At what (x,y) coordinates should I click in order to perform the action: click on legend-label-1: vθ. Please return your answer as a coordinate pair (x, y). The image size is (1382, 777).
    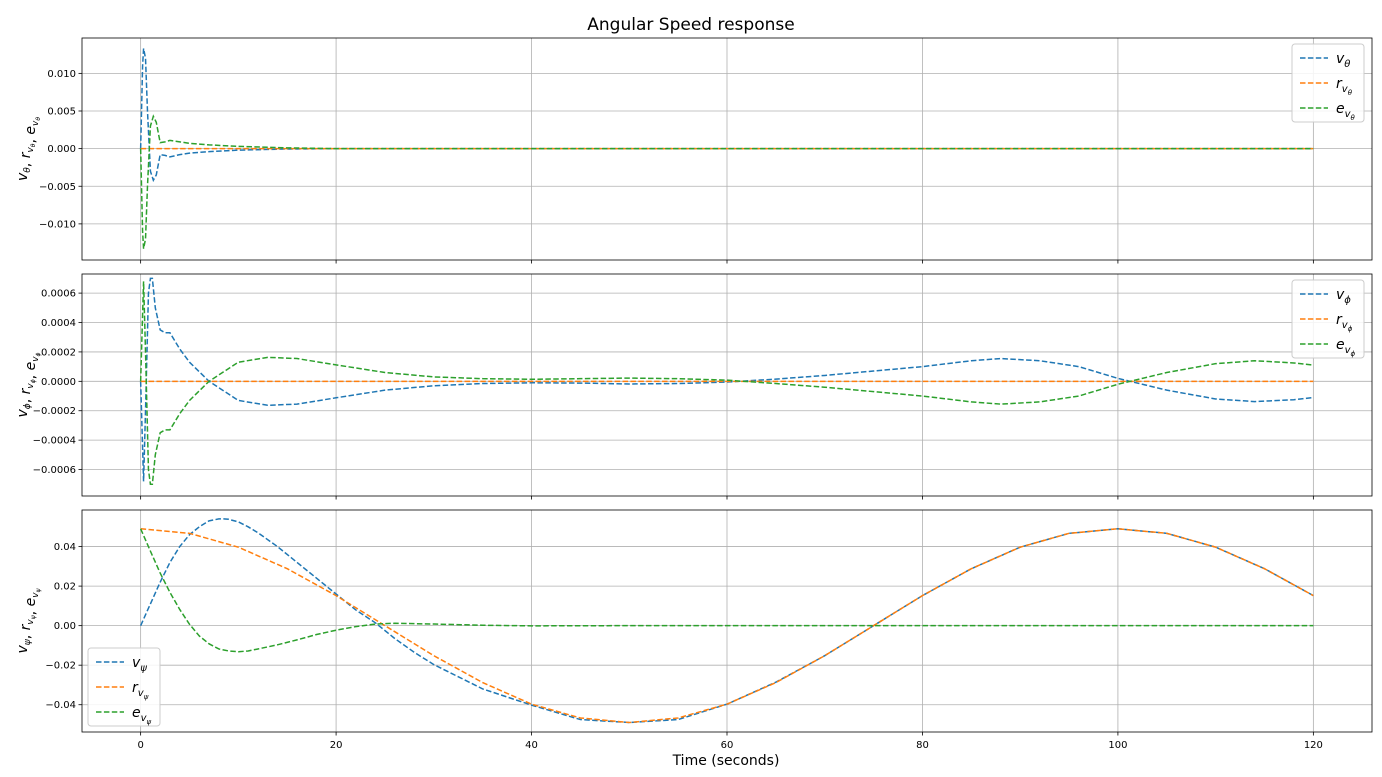
    Looking at the image, I should click on (1343, 60).